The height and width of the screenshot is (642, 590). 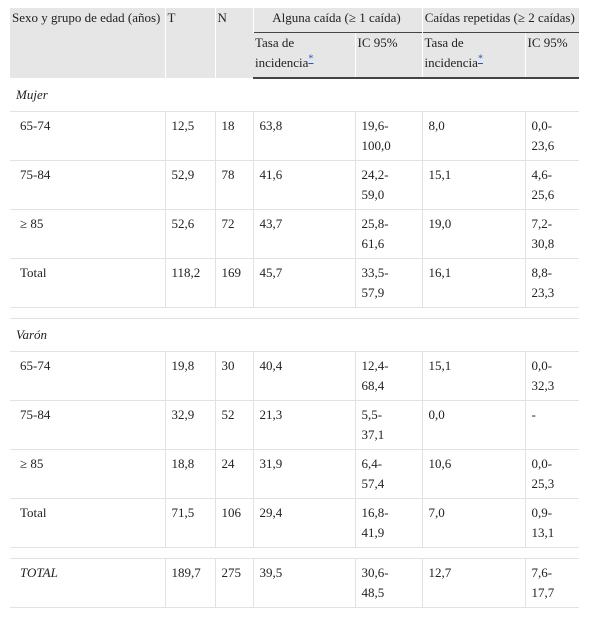 I want to click on data-cell: 5,5-37,1, so click(x=388, y=425).